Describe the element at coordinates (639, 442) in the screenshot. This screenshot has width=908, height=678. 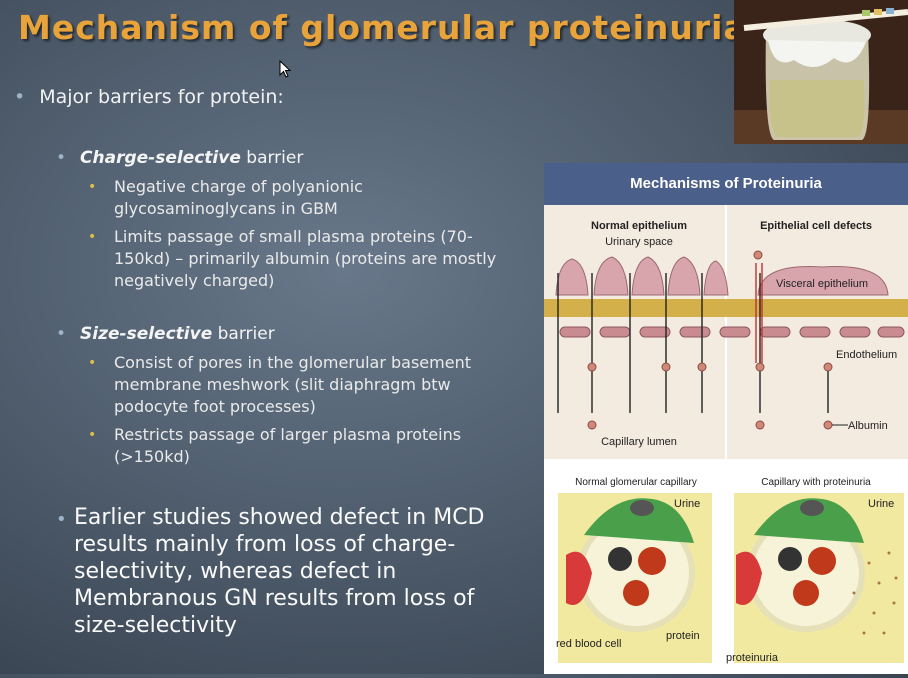
I see `svg-text: Capillary lumen` at that location.